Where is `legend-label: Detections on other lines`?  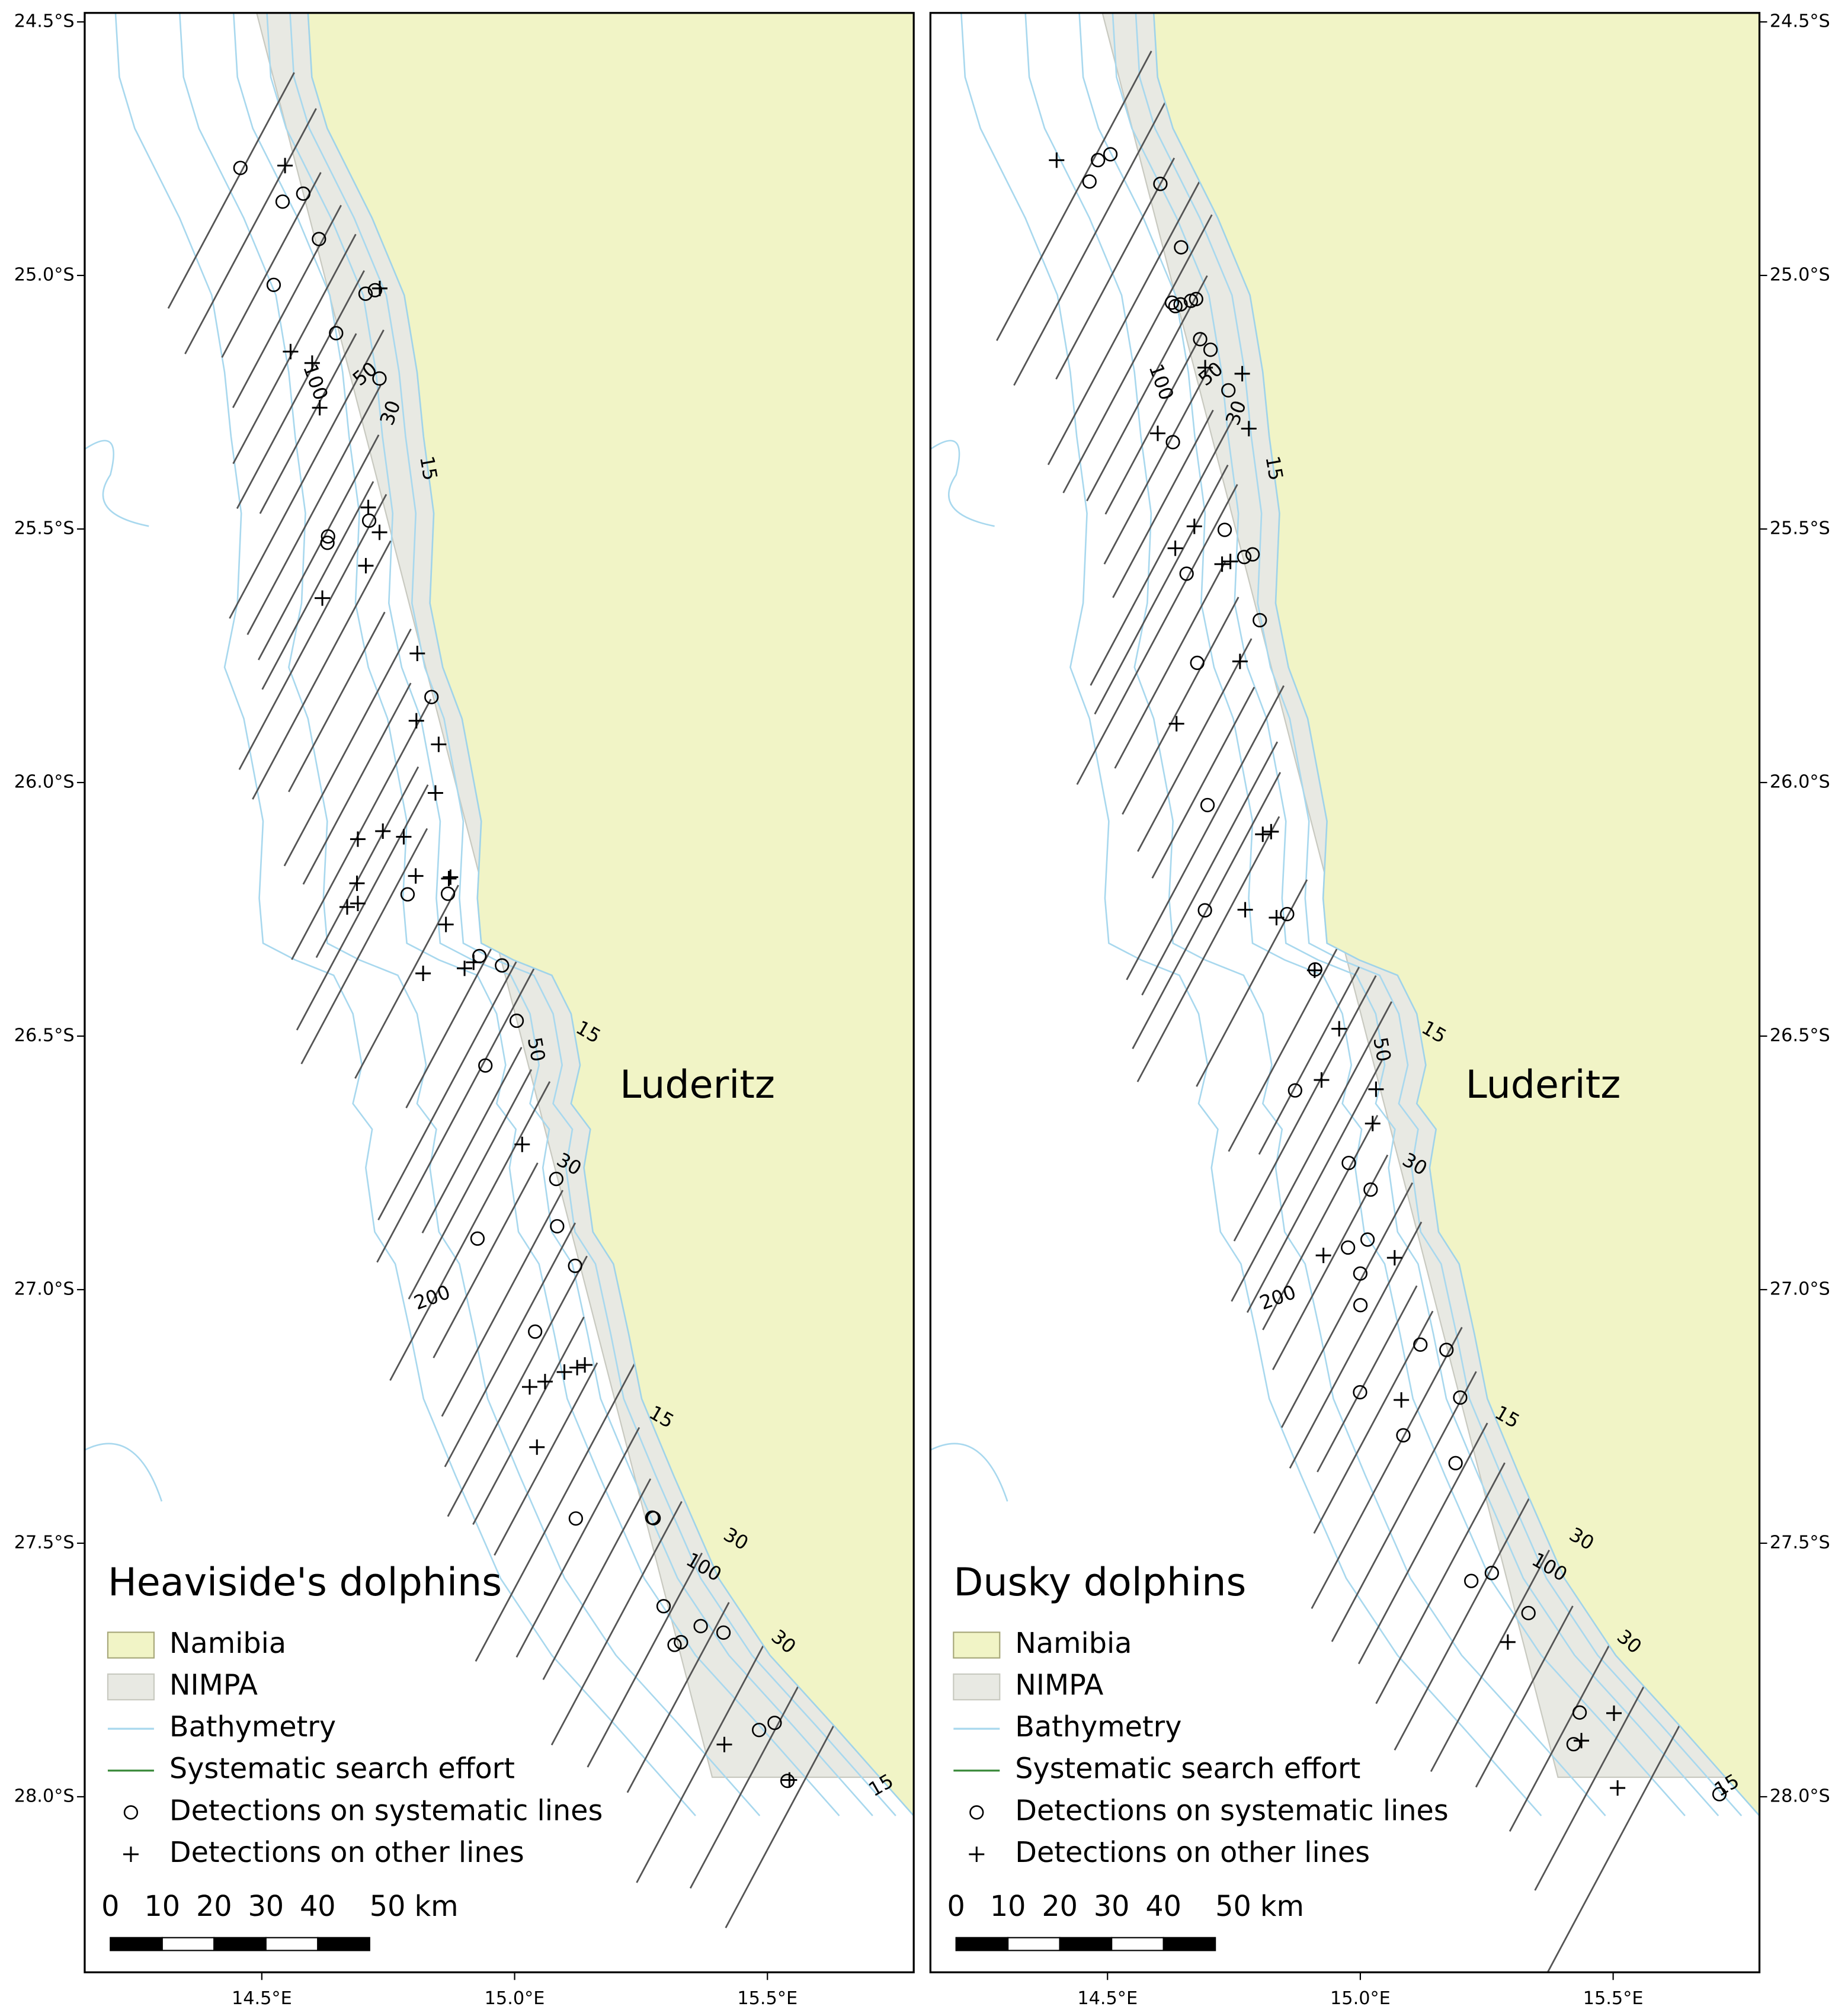
legend-label: Detections on other lines is located at coordinates (346, 1852).